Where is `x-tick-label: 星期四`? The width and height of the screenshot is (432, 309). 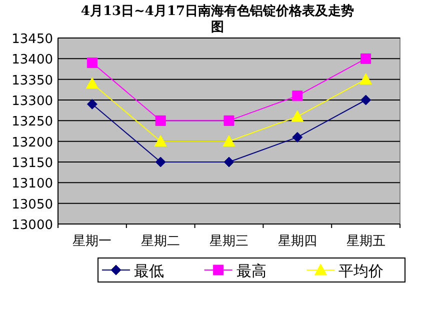 x-tick-label: 星期四 is located at coordinates (297, 241).